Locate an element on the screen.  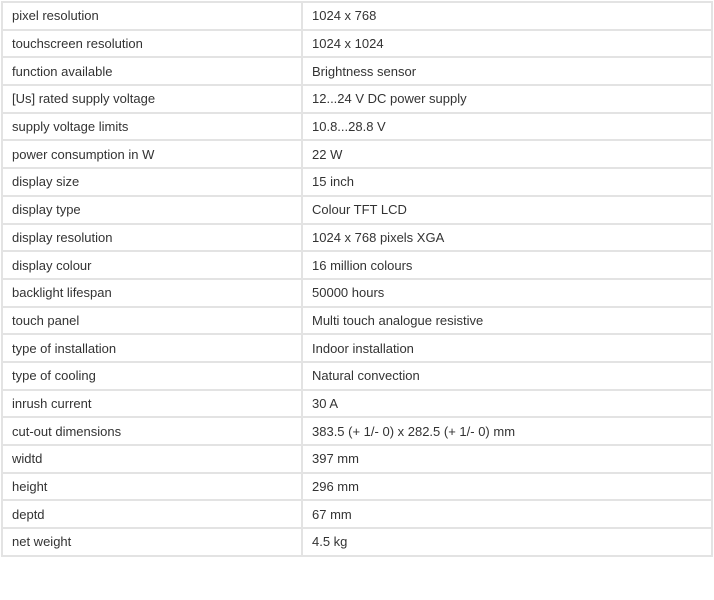
table-row: supply voltage limits 10.8...28.8 V is located at coordinates (357, 126).